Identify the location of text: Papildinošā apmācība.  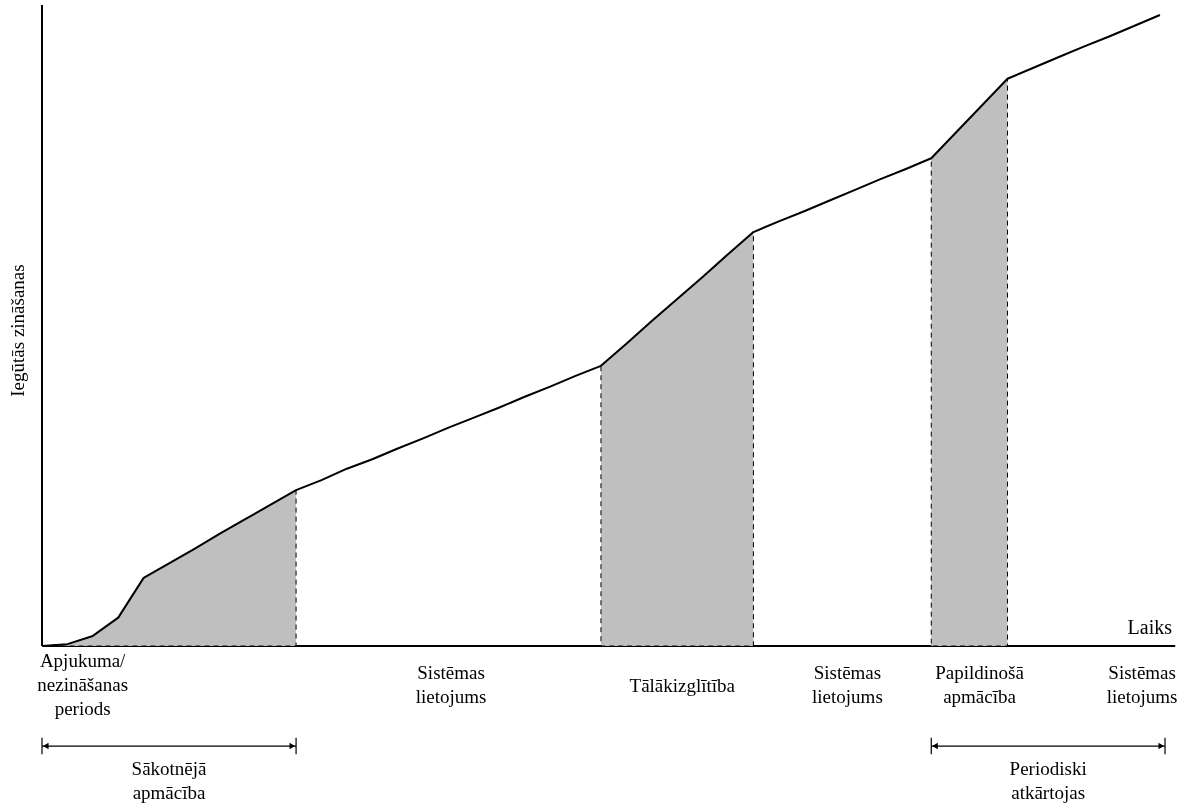
(980, 685).